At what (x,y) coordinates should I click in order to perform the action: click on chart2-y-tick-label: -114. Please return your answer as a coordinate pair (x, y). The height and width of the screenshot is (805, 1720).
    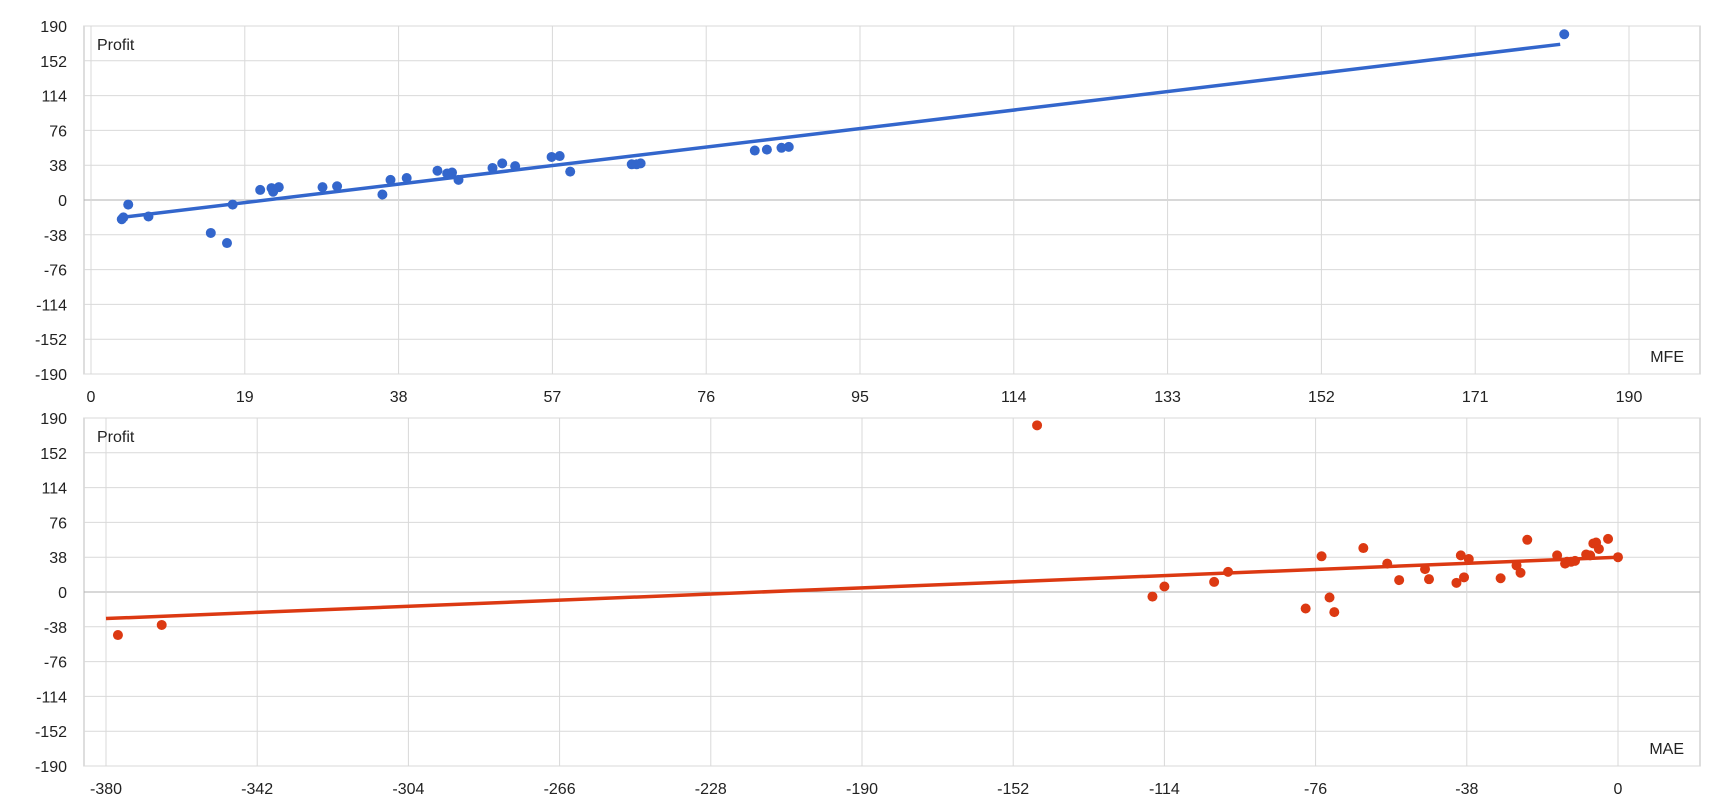
    Looking at the image, I should click on (51, 697).